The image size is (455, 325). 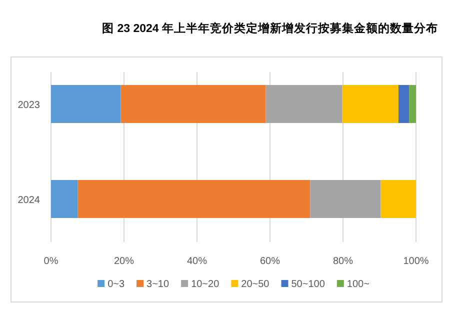 I want to click on y-tick-label: 2024, so click(x=29, y=200).